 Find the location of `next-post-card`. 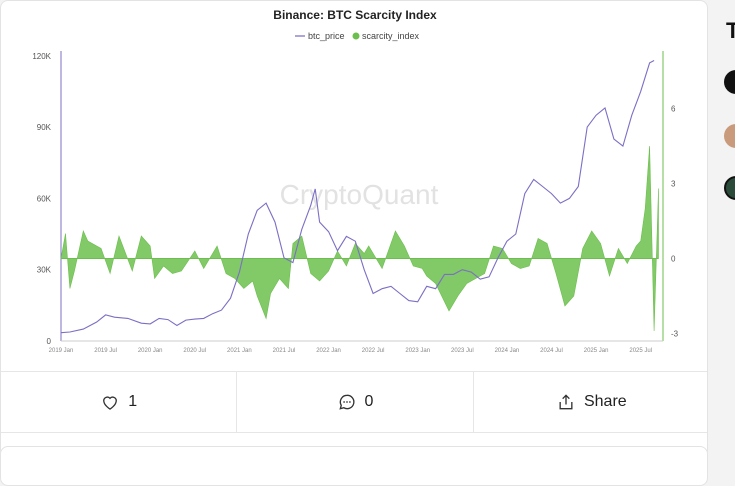

next-post-card is located at coordinates (354, 466).